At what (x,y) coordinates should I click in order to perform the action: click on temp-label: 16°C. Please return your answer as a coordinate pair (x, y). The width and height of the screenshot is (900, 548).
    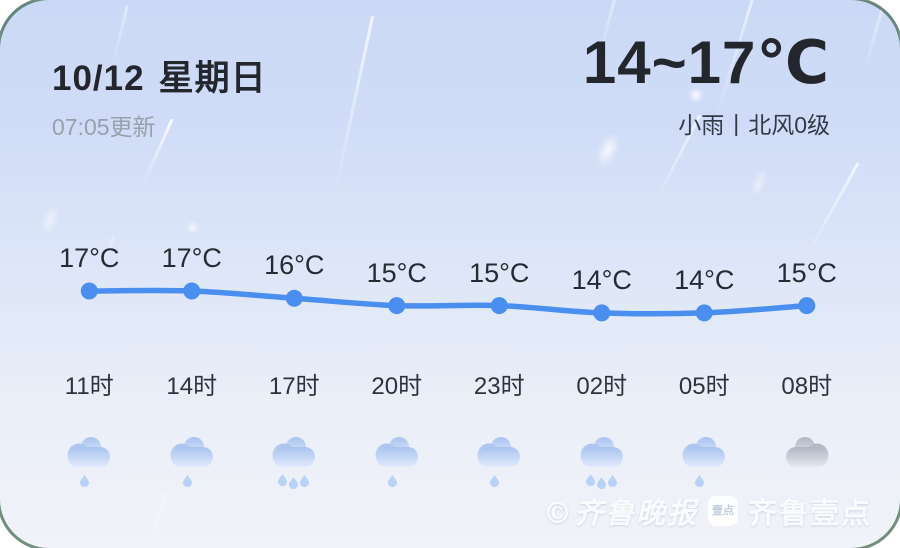
    Looking at the image, I should click on (294, 265).